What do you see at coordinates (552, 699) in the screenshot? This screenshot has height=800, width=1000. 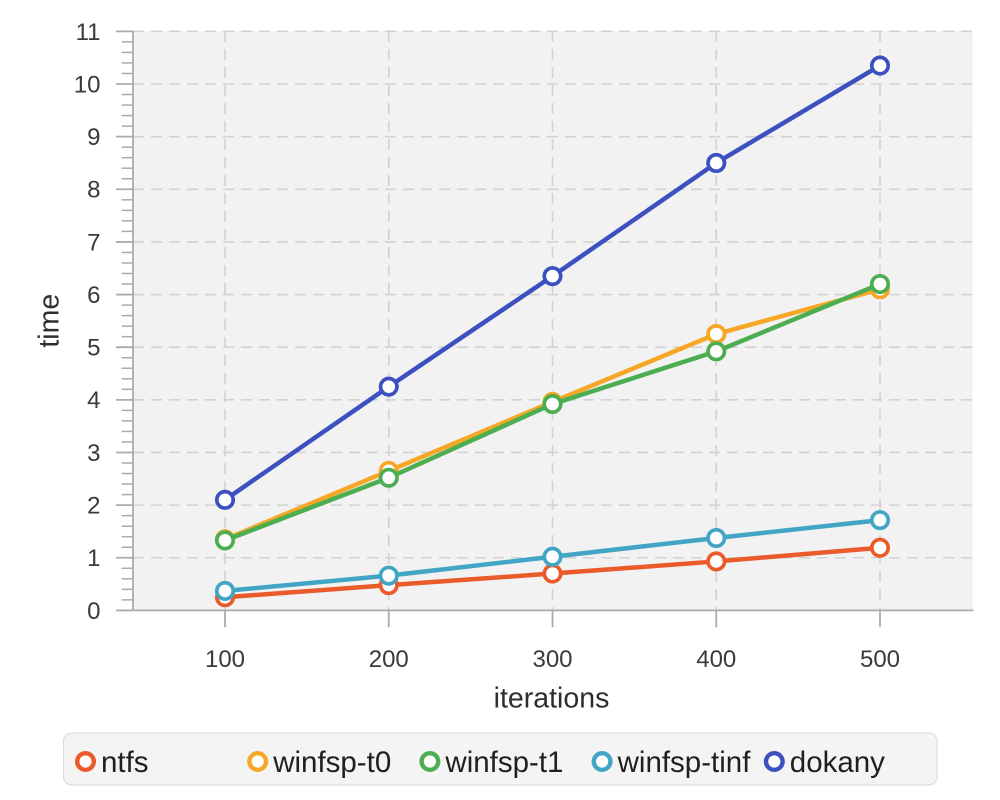 I see `svg-text: iterations` at bounding box center [552, 699].